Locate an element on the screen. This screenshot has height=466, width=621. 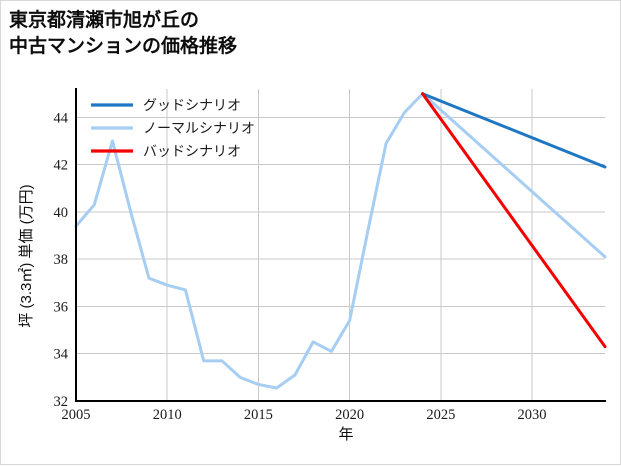
y-tick-label: 44 is located at coordinates (61, 118).